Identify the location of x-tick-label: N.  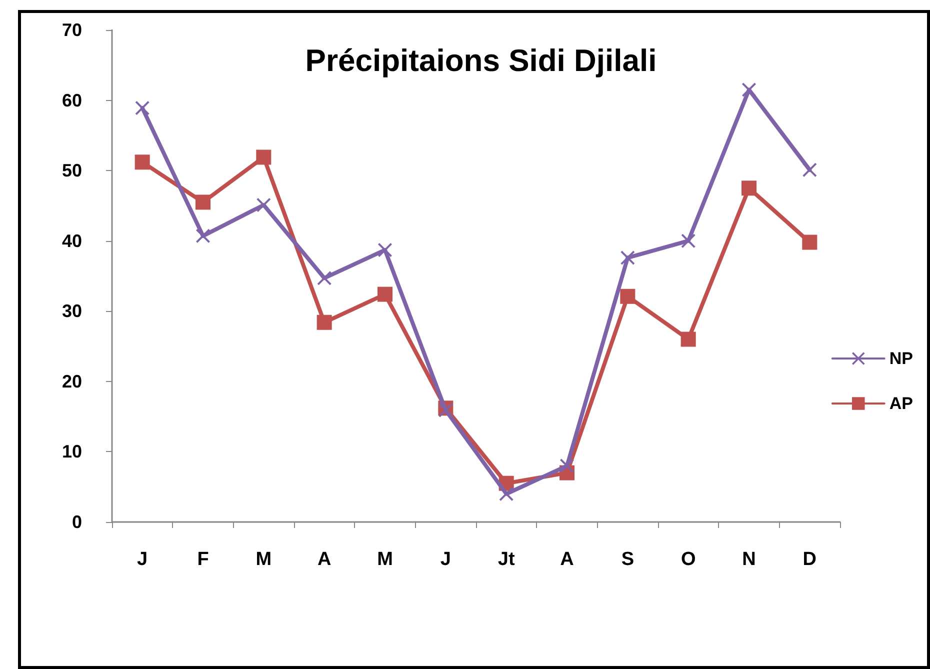
(749, 559).